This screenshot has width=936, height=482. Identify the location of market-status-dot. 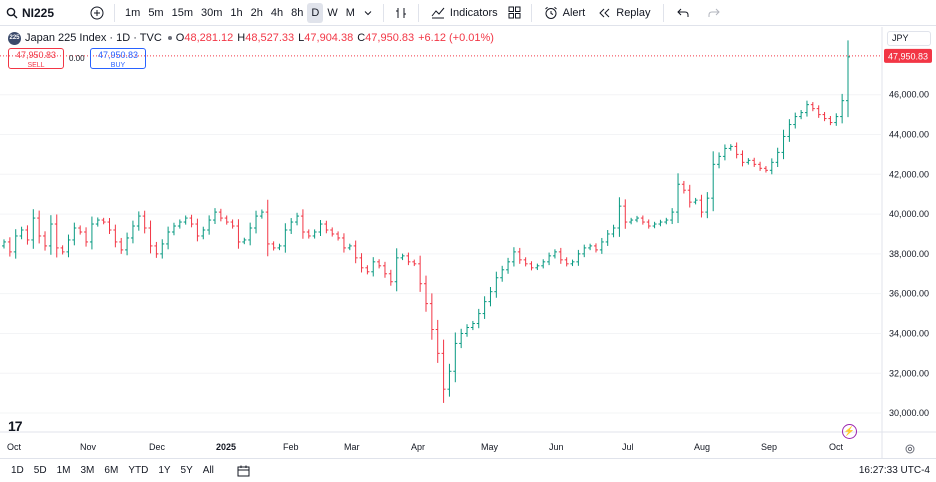
(169, 38).